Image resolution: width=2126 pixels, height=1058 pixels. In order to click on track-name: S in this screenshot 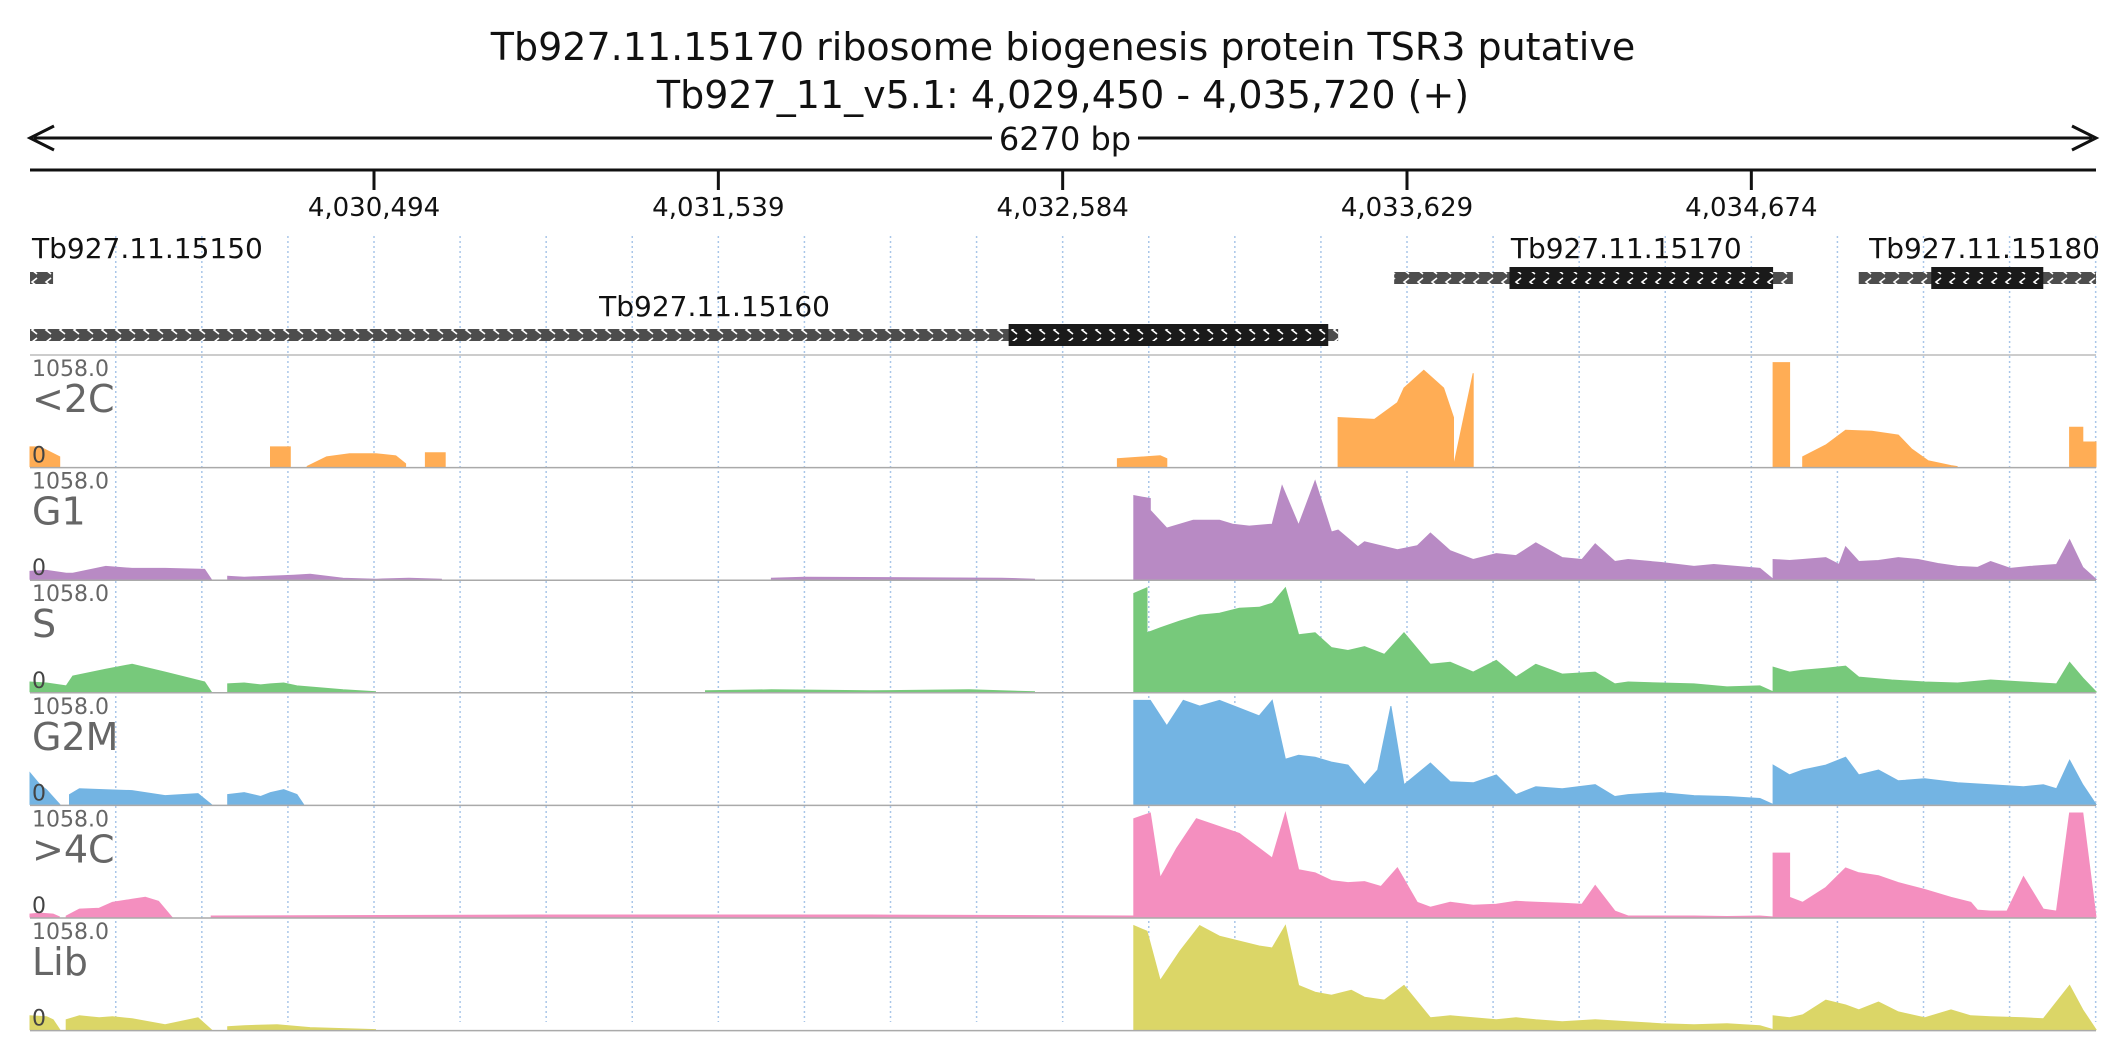, I will do `click(44, 624)`.